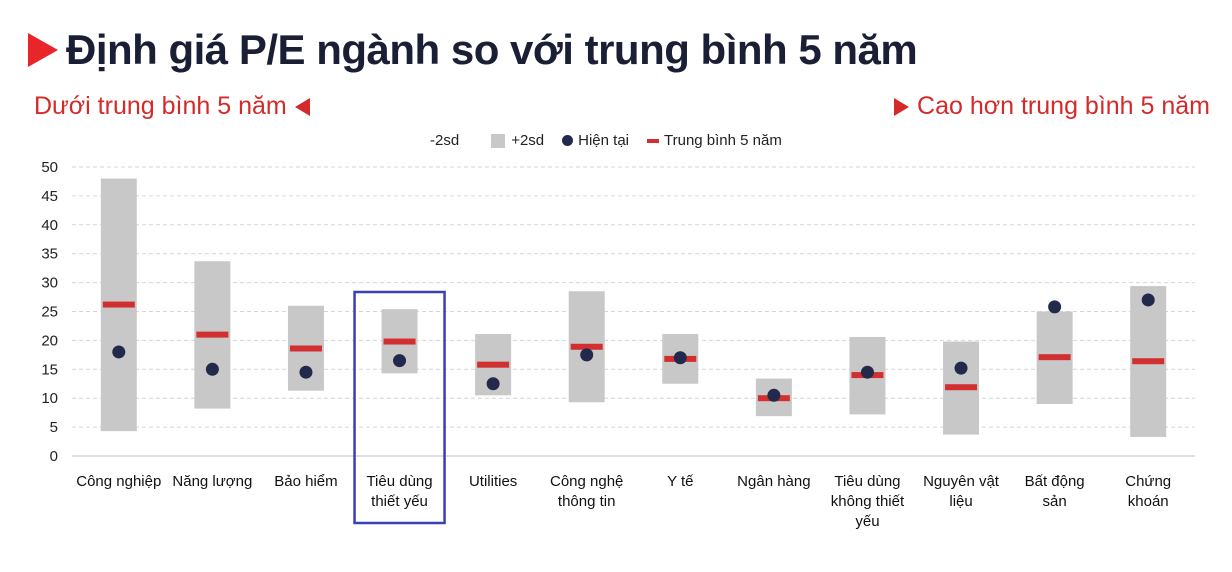 Image resolution: width=1232 pixels, height=572 pixels. I want to click on right-arrow-icon, so click(902, 106).